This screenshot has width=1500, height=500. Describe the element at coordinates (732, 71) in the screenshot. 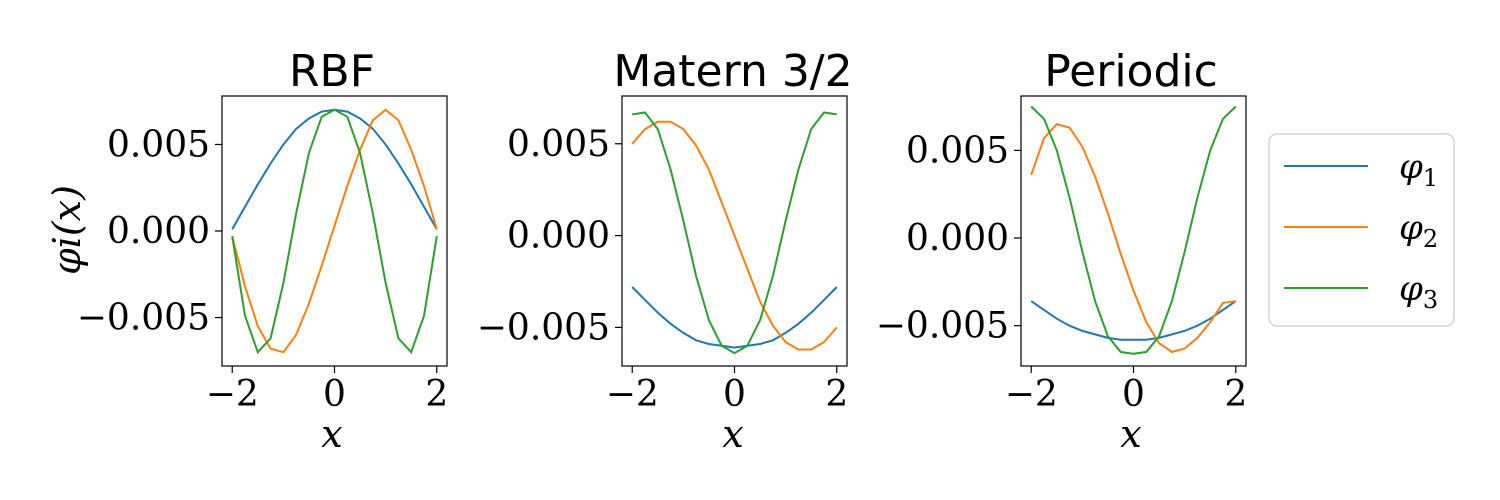

I see `panel-title: Matern 3/2` at that location.